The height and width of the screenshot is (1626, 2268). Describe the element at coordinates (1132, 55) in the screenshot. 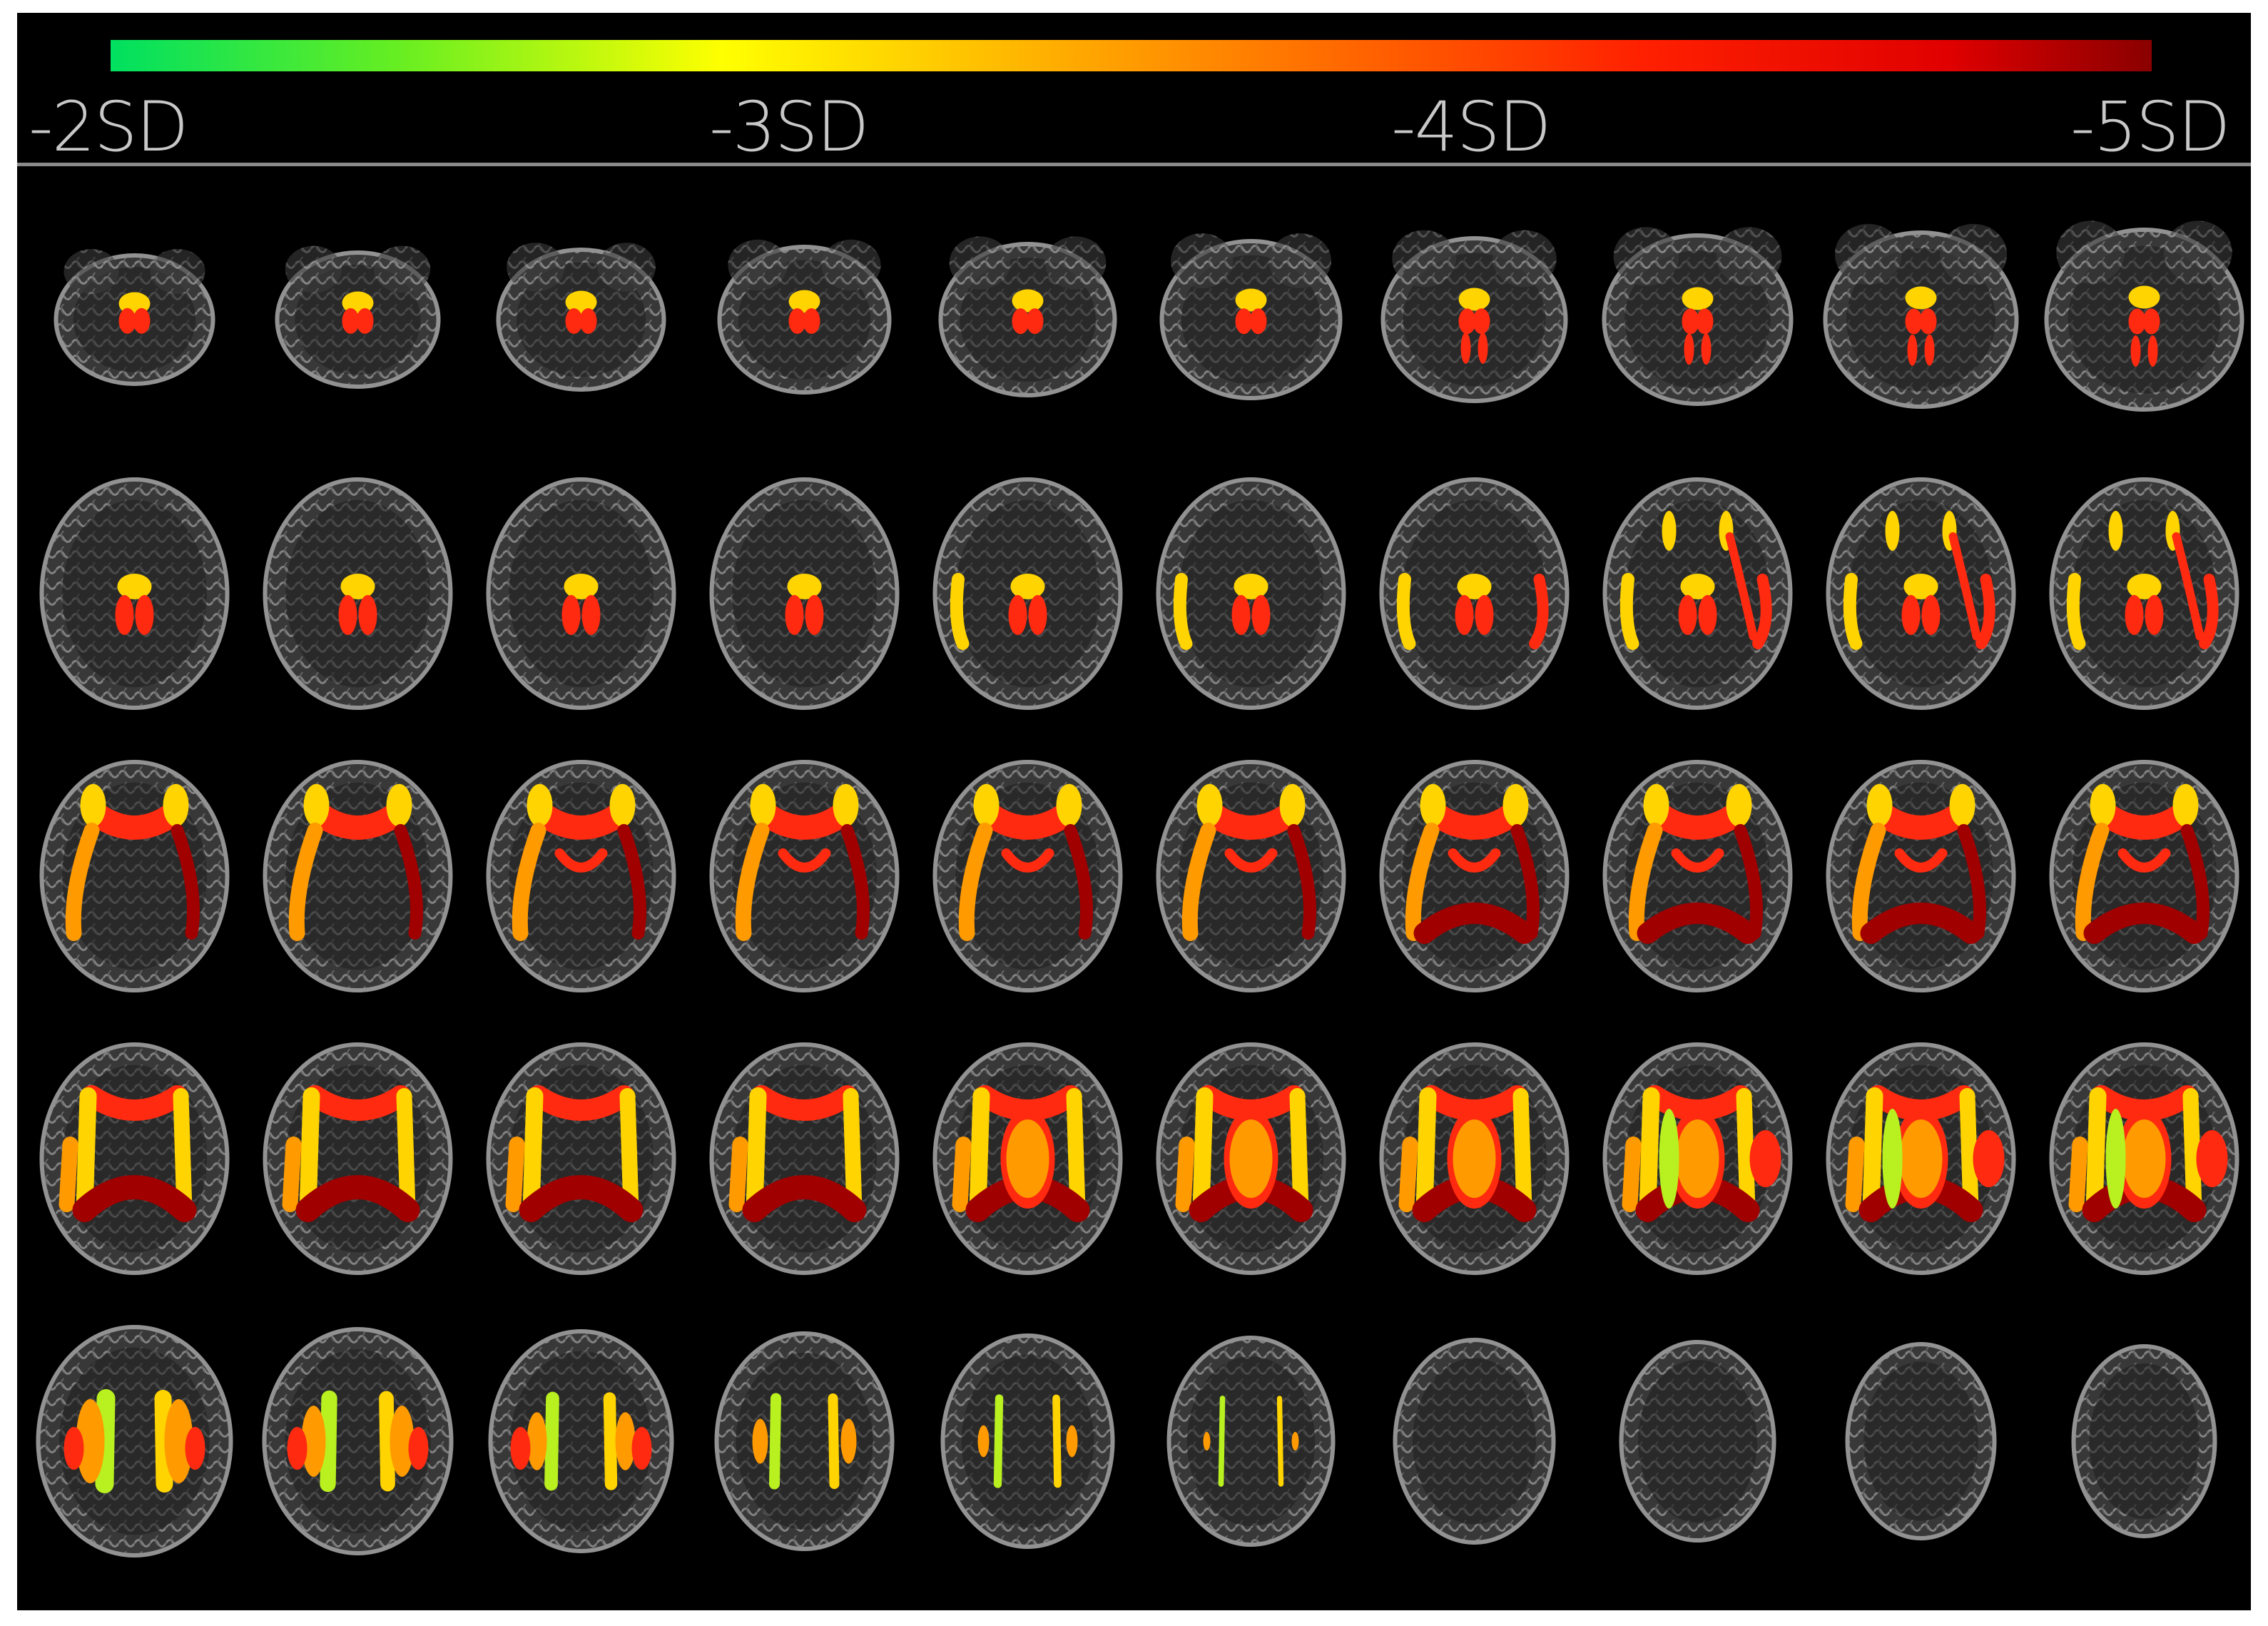

I see `colorbar-gradient` at that location.